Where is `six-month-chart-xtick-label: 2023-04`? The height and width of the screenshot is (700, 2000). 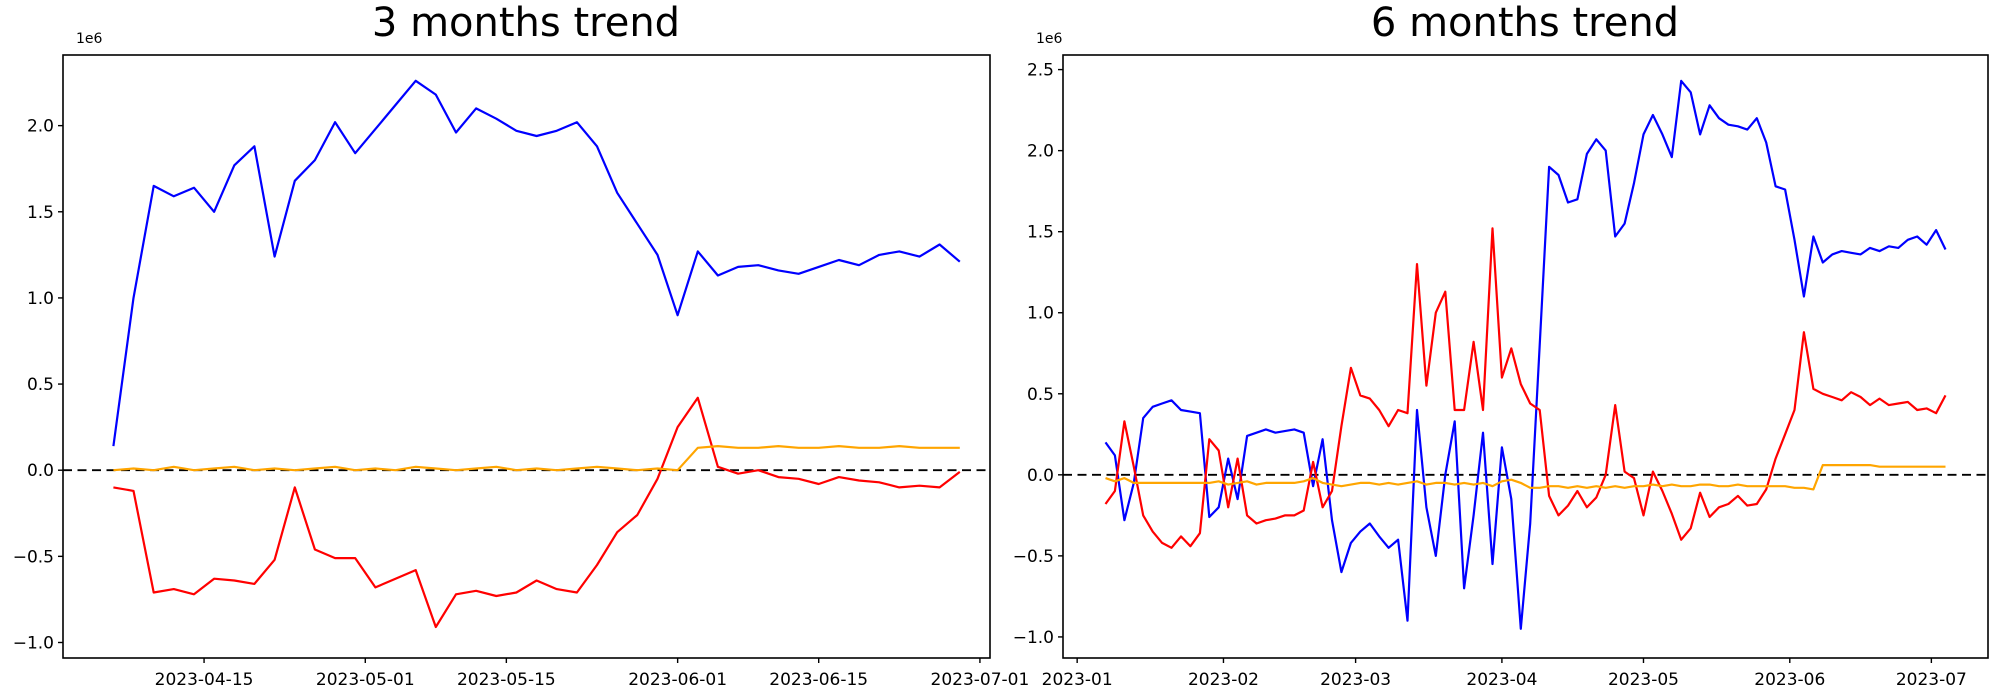
six-month-chart-xtick-label: 2023-04 is located at coordinates (1501, 680).